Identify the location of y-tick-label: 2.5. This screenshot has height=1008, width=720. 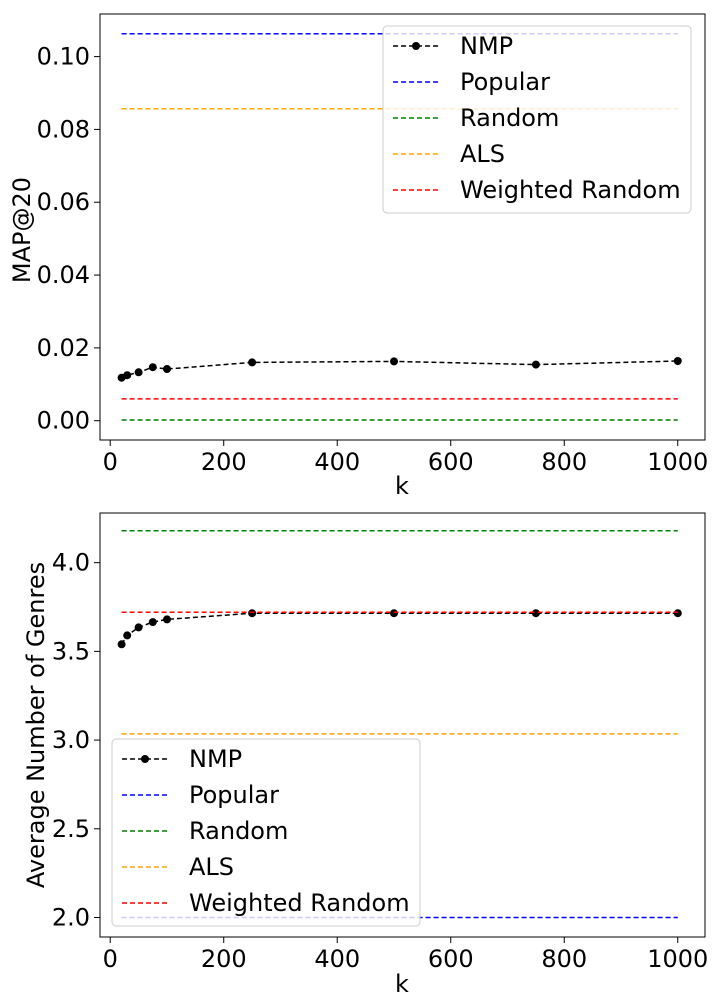
(71, 829).